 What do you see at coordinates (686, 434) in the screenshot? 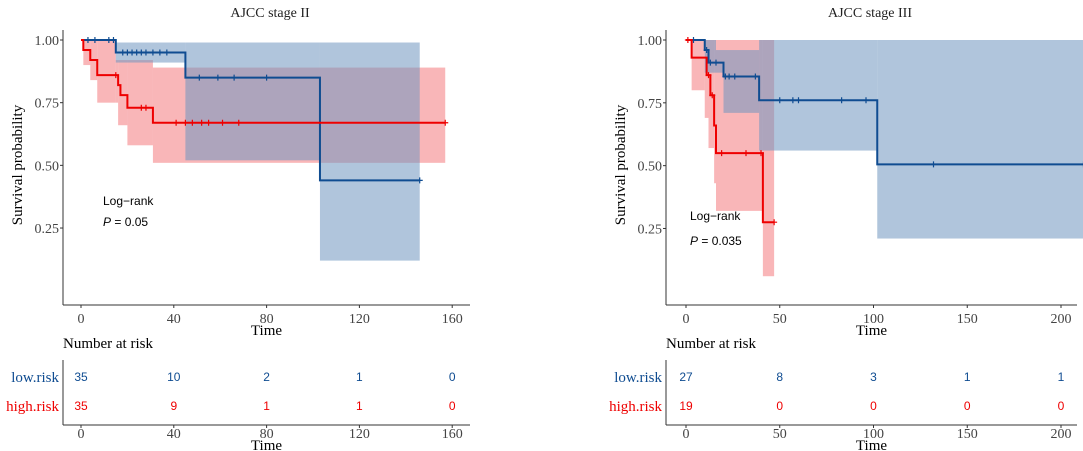
I see `risk-x-tick-label: 0` at bounding box center [686, 434].